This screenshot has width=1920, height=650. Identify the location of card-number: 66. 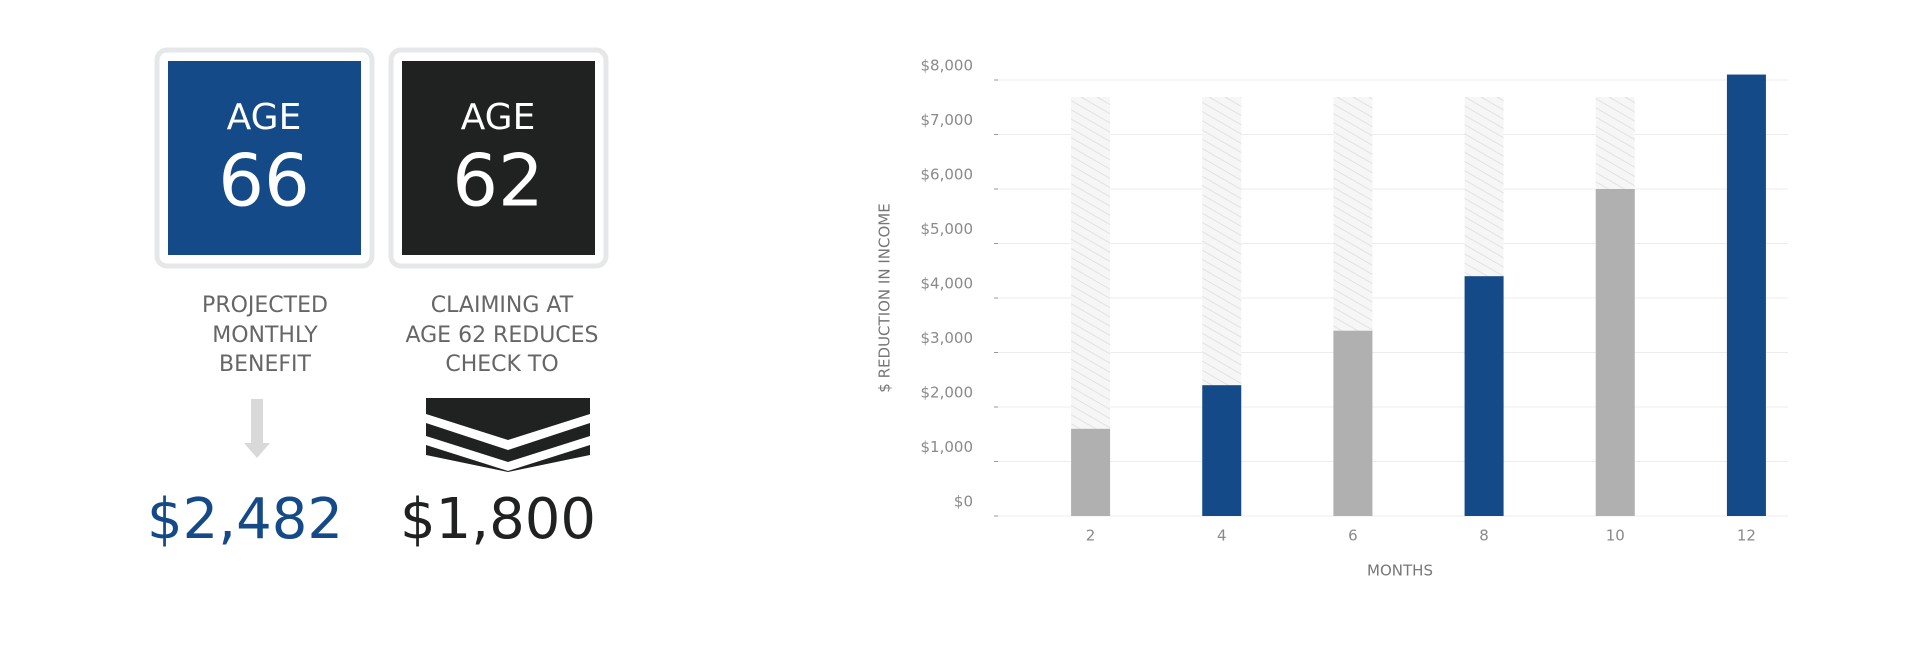
(264, 181).